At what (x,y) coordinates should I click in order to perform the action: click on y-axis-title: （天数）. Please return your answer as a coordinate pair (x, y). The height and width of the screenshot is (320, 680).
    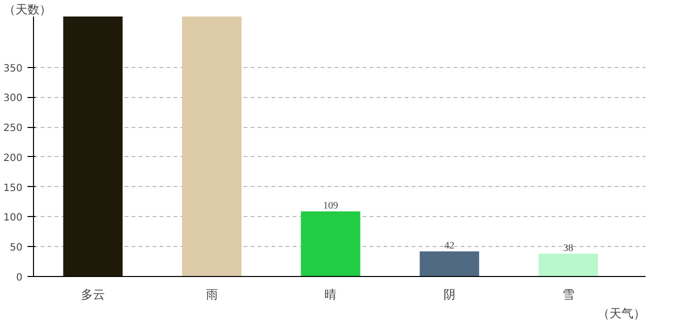
    Looking at the image, I should click on (28, 9).